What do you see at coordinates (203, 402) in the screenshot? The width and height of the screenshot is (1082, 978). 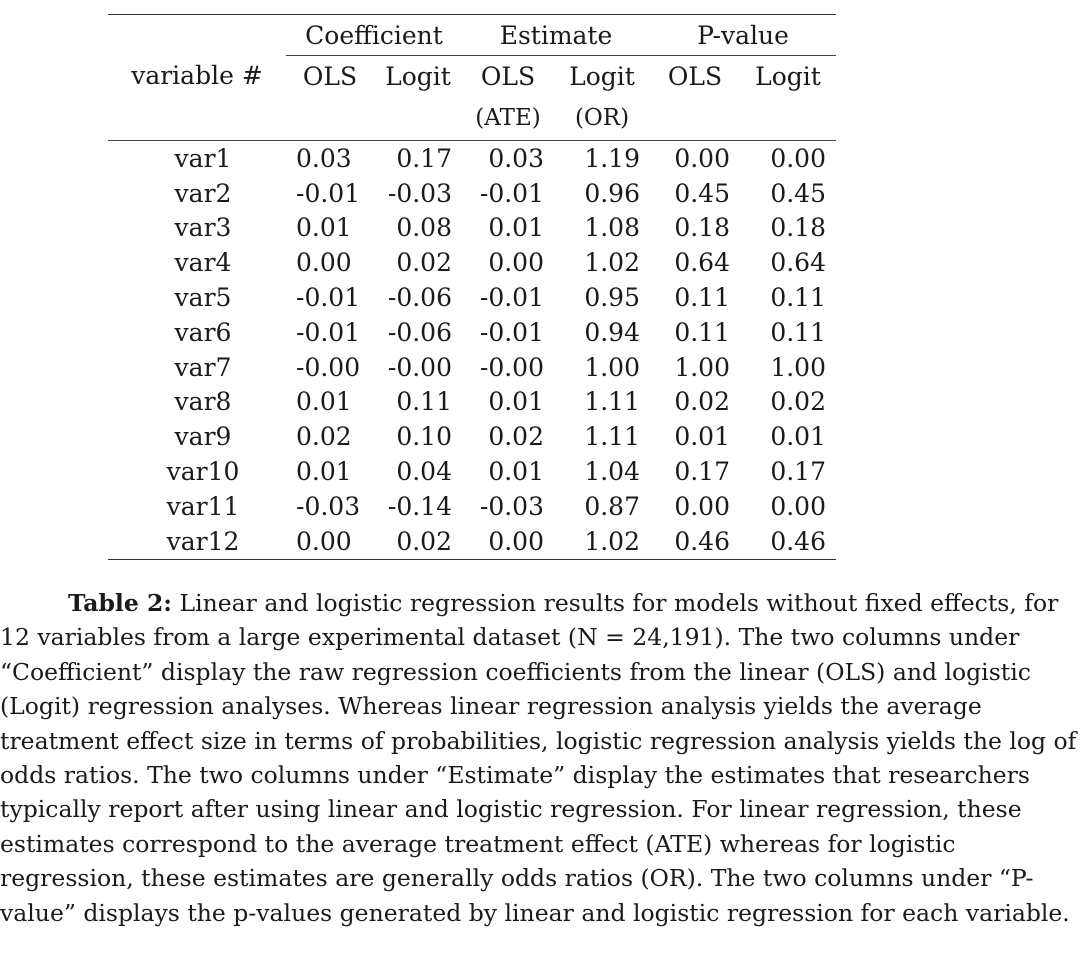 I see `variable-cell: var8` at bounding box center [203, 402].